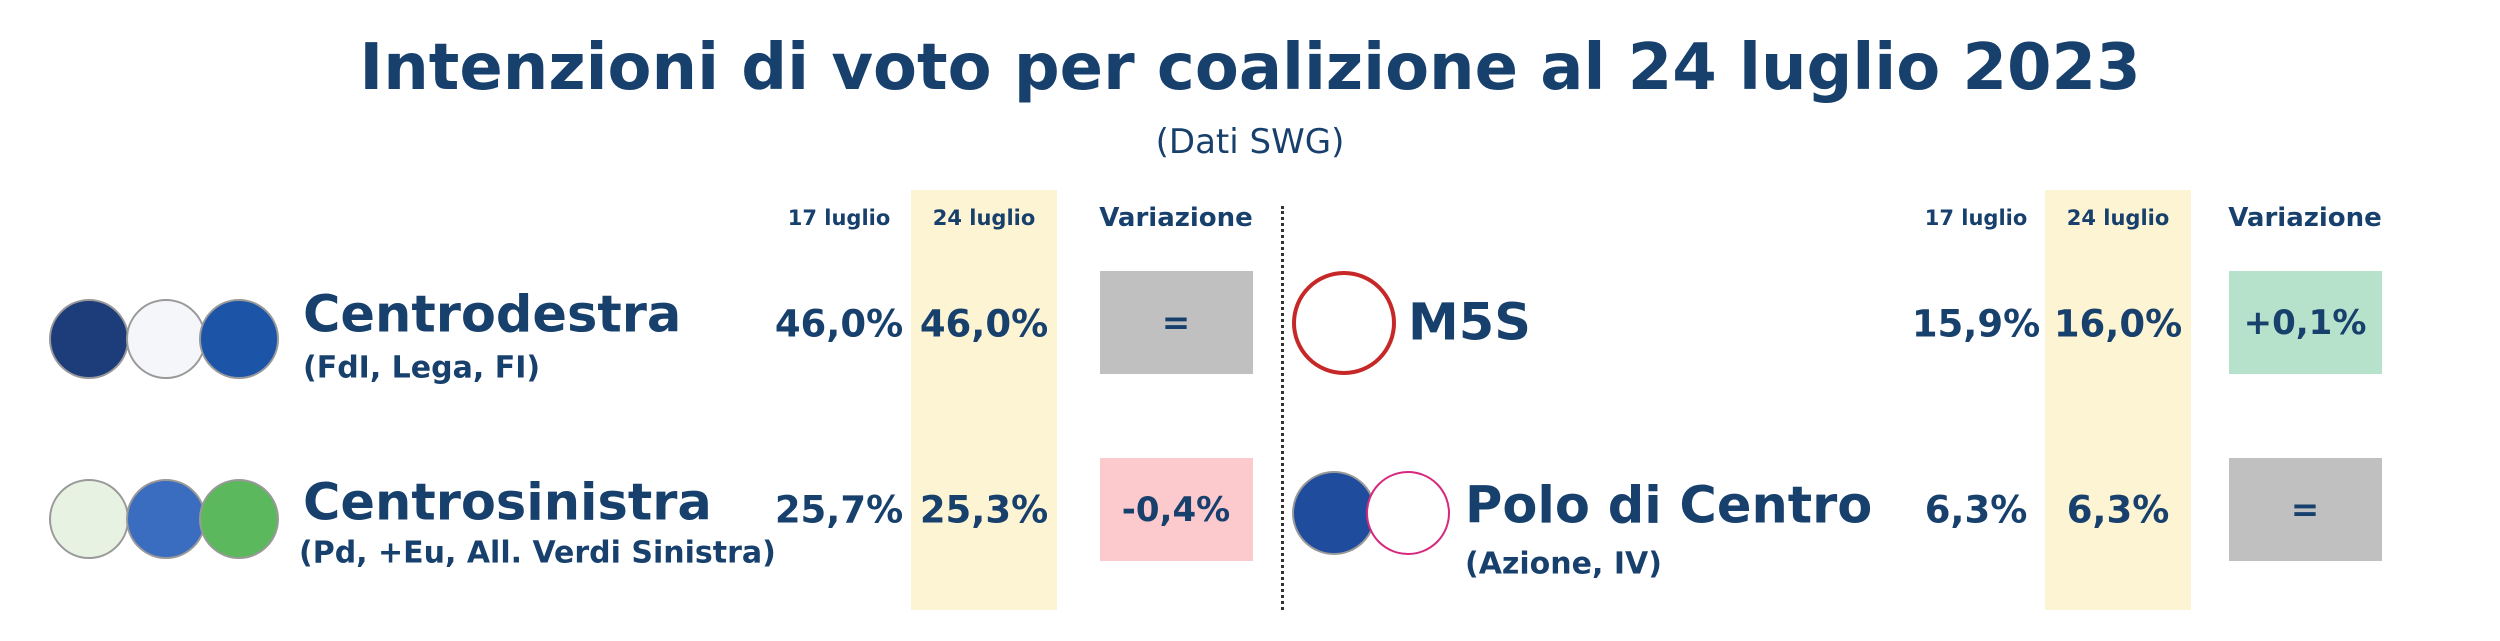  Describe the element at coordinates (1976, 324) in the screenshot. I see `value: 15,9%` at that location.